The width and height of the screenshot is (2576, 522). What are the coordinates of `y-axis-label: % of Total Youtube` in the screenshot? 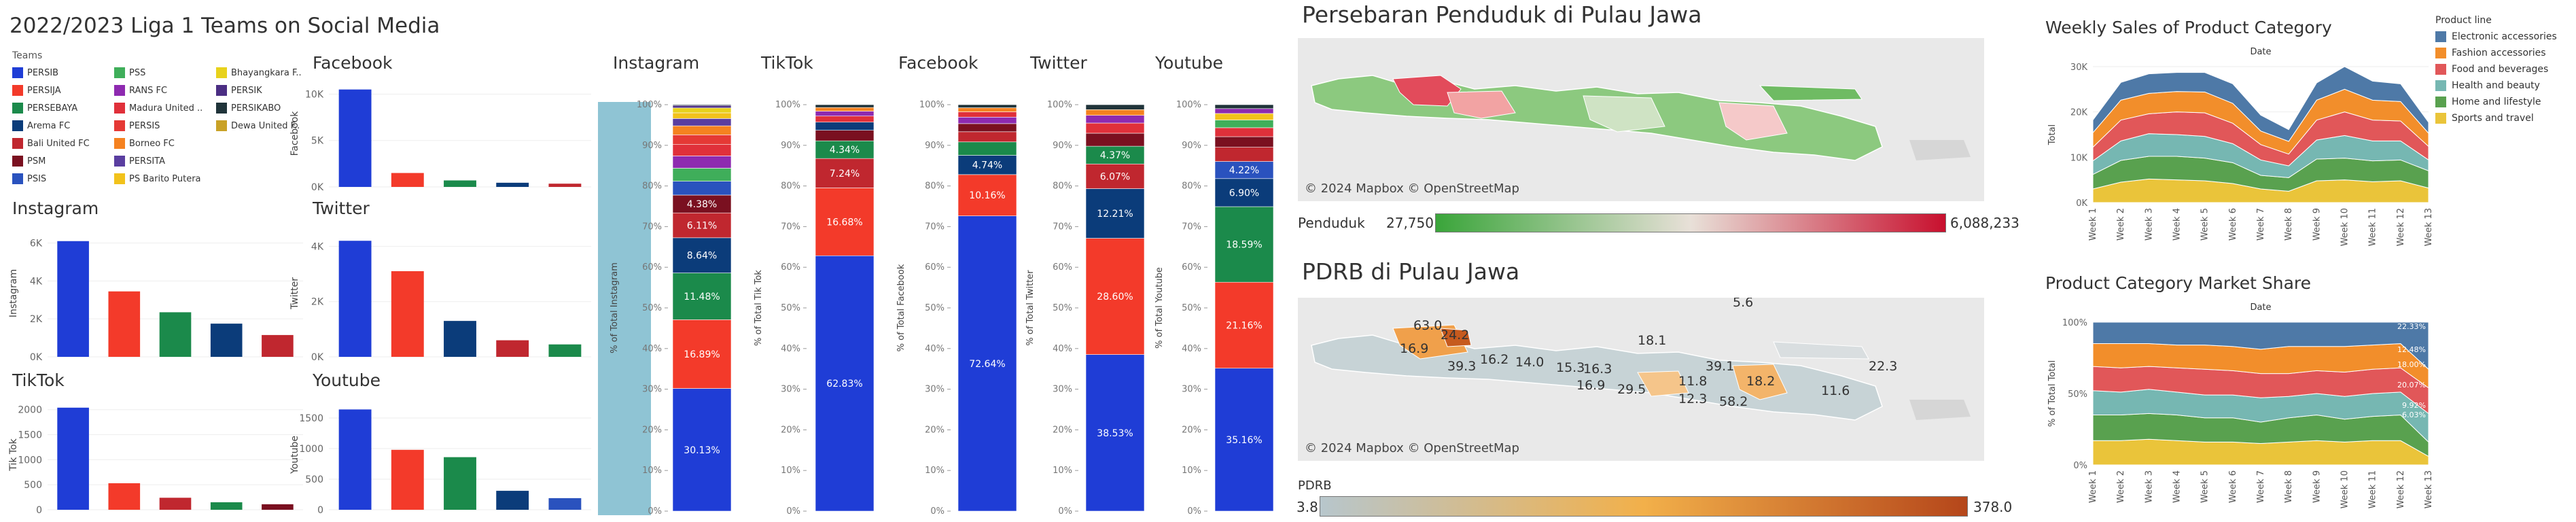 It's located at (1159, 308).